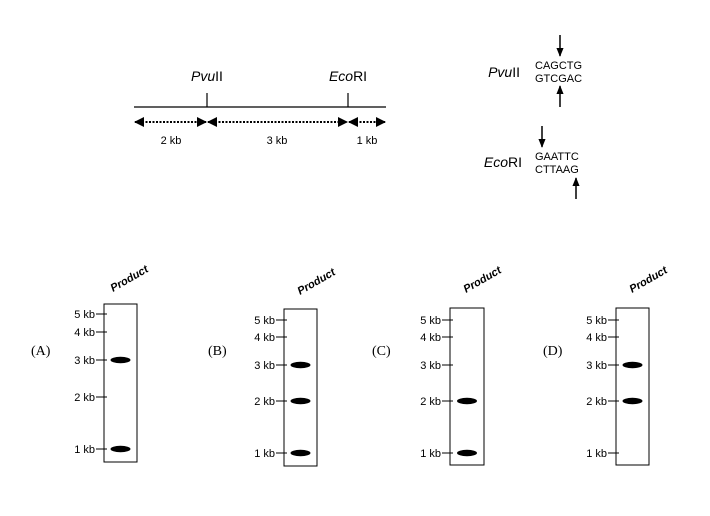 This screenshot has height=516, width=710. Describe the element at coordinates (217, 351) in the screenshot. I see `panel-label: (B)` at that location.